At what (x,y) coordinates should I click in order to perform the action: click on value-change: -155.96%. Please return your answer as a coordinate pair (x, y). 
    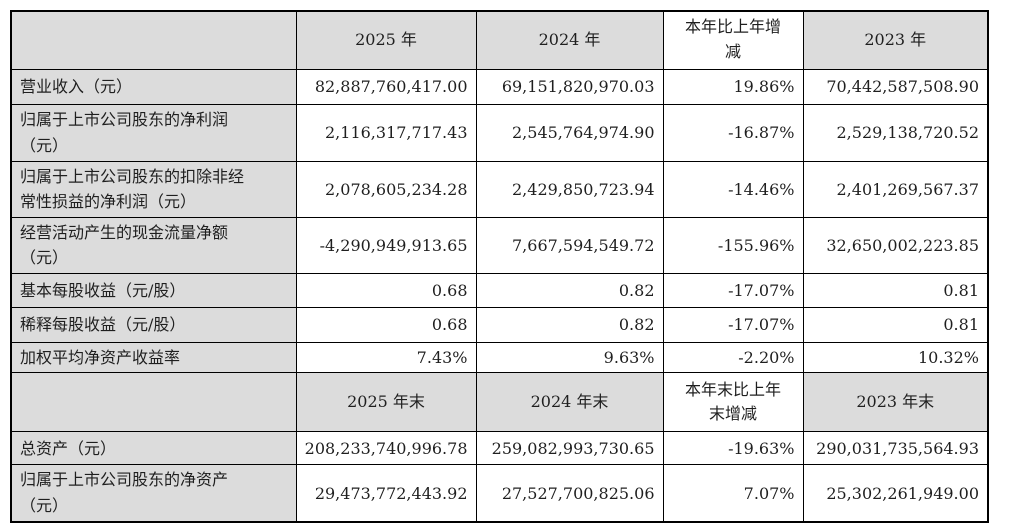
    Looking at the image, I should click on (733, 245).